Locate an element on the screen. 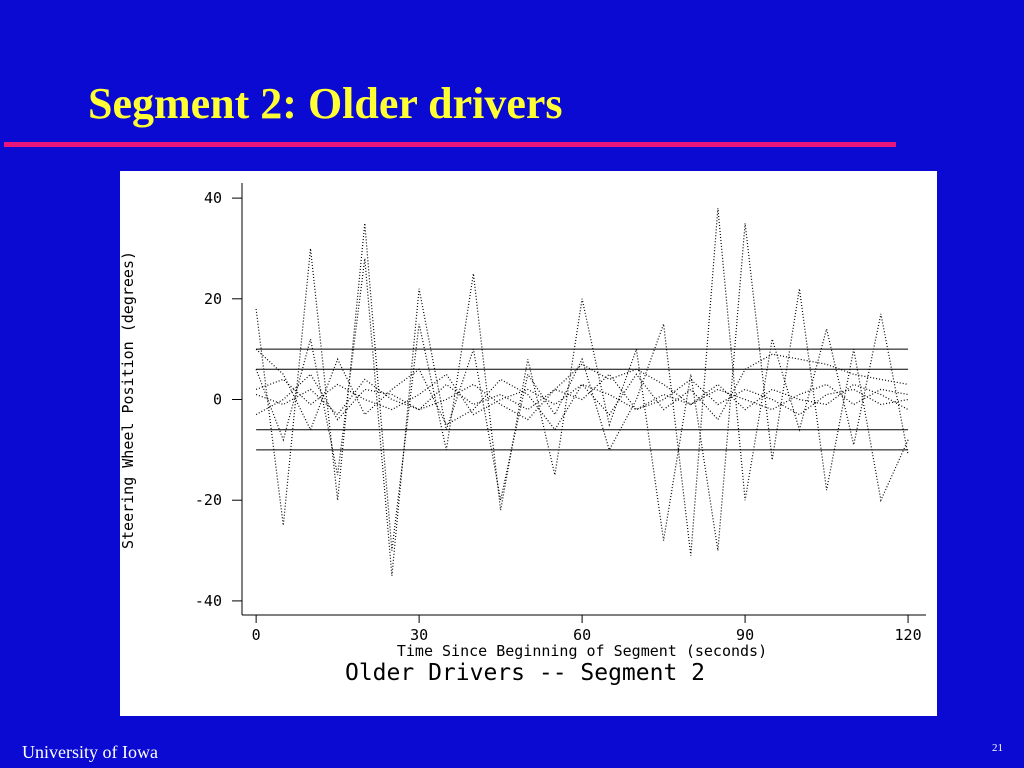  x-tick-label: 120 is located at coordinates (908, 635).